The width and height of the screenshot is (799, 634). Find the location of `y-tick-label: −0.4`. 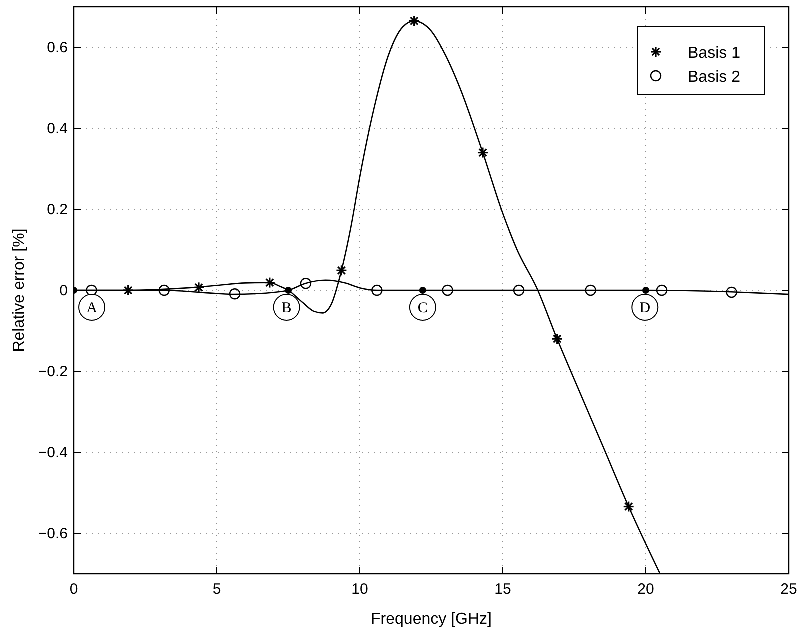

y-tick-label: −0.4 is located at coordinates (53, 453).